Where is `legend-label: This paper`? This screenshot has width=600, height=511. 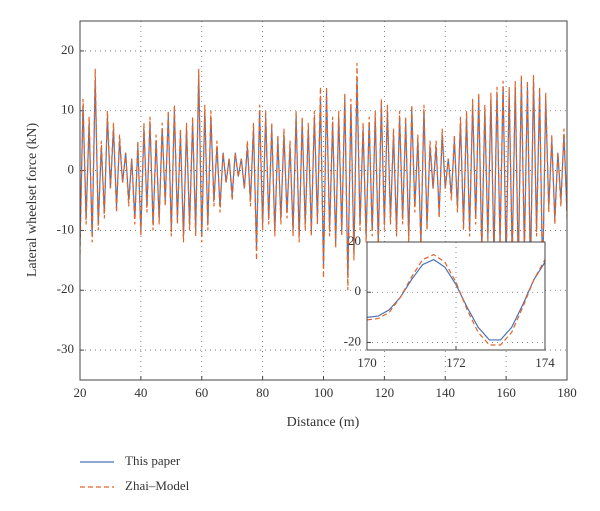 legend-label: This paper is located at coordinates (153, 460).